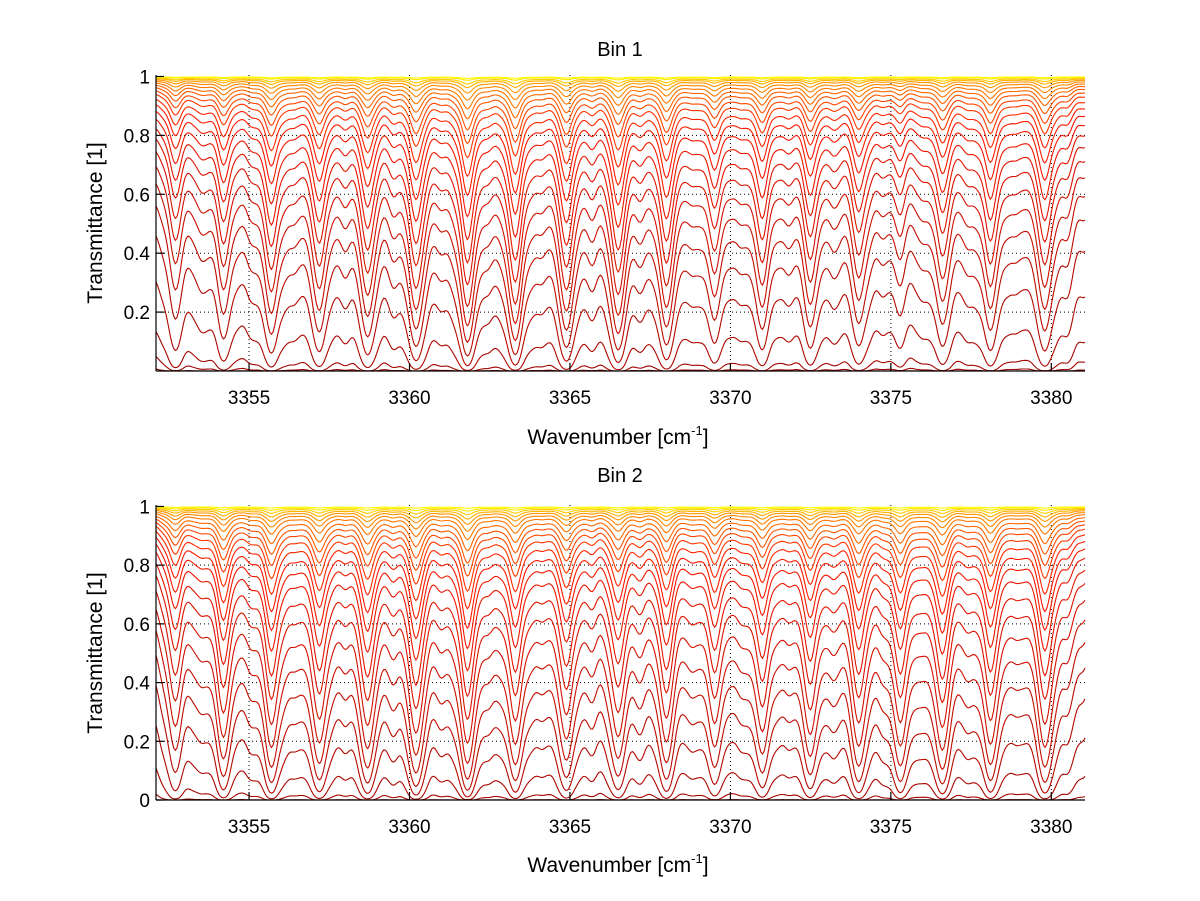 The width and height of the screenshot is (1200, 901). I want to click on chart-title: Bin 1, so click(620, 50).